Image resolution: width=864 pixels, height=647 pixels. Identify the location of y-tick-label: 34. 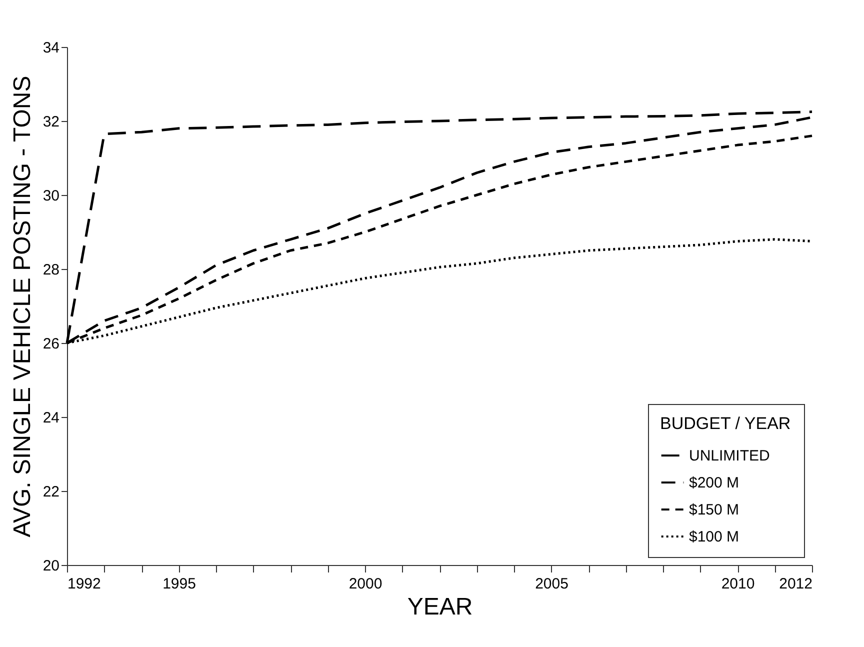
(51, 48).